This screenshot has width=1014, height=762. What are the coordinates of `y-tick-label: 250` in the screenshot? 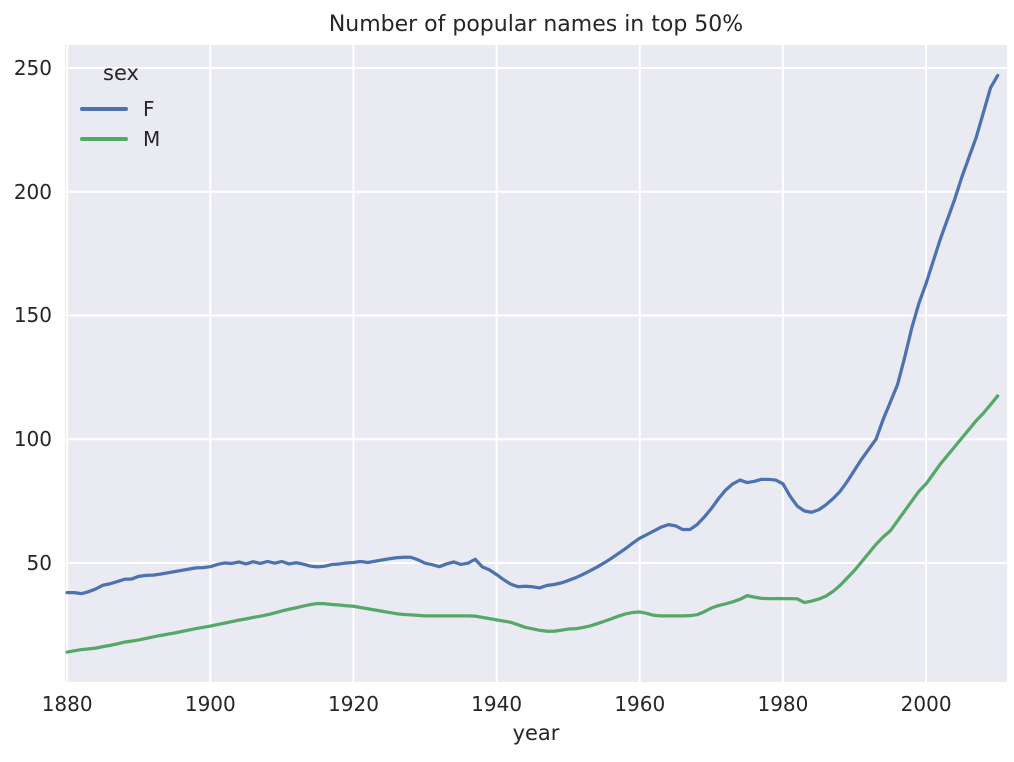 It's located at (32, 68).